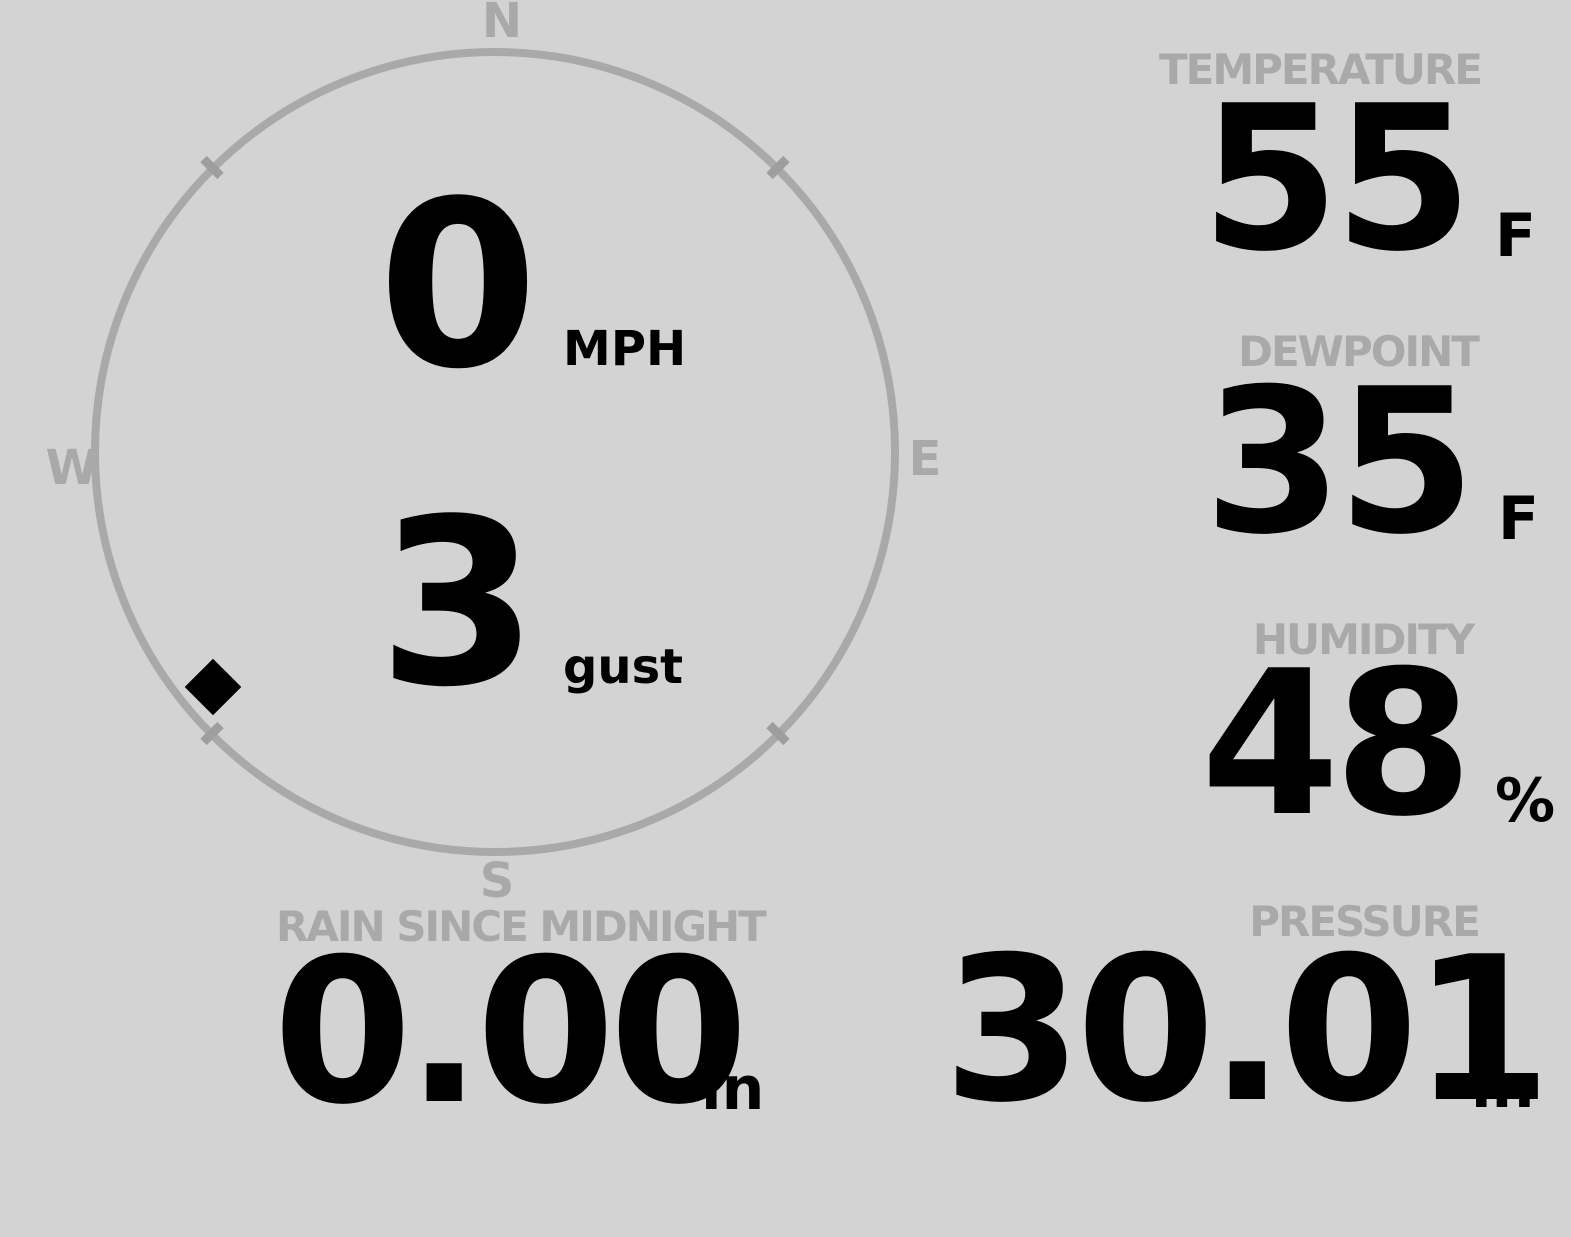  What do you see at coordinates (72, 468) in the screenshot?
I see `compass-label-west: W` at bounding box center [72, 468].